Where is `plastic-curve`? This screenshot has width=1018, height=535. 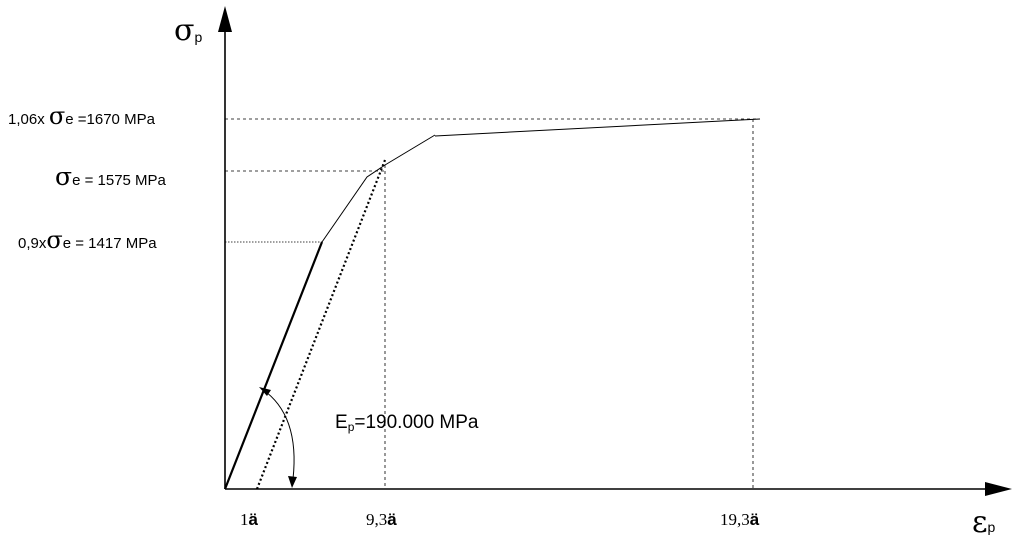
plastic-curve is located at coordinates (378, 188).